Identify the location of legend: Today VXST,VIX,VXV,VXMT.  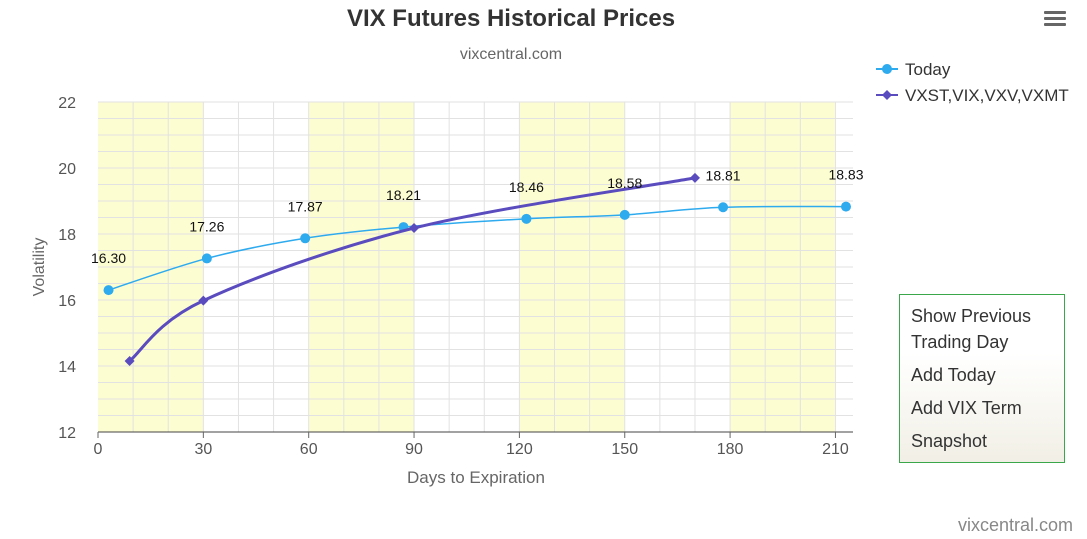
(972, 82).